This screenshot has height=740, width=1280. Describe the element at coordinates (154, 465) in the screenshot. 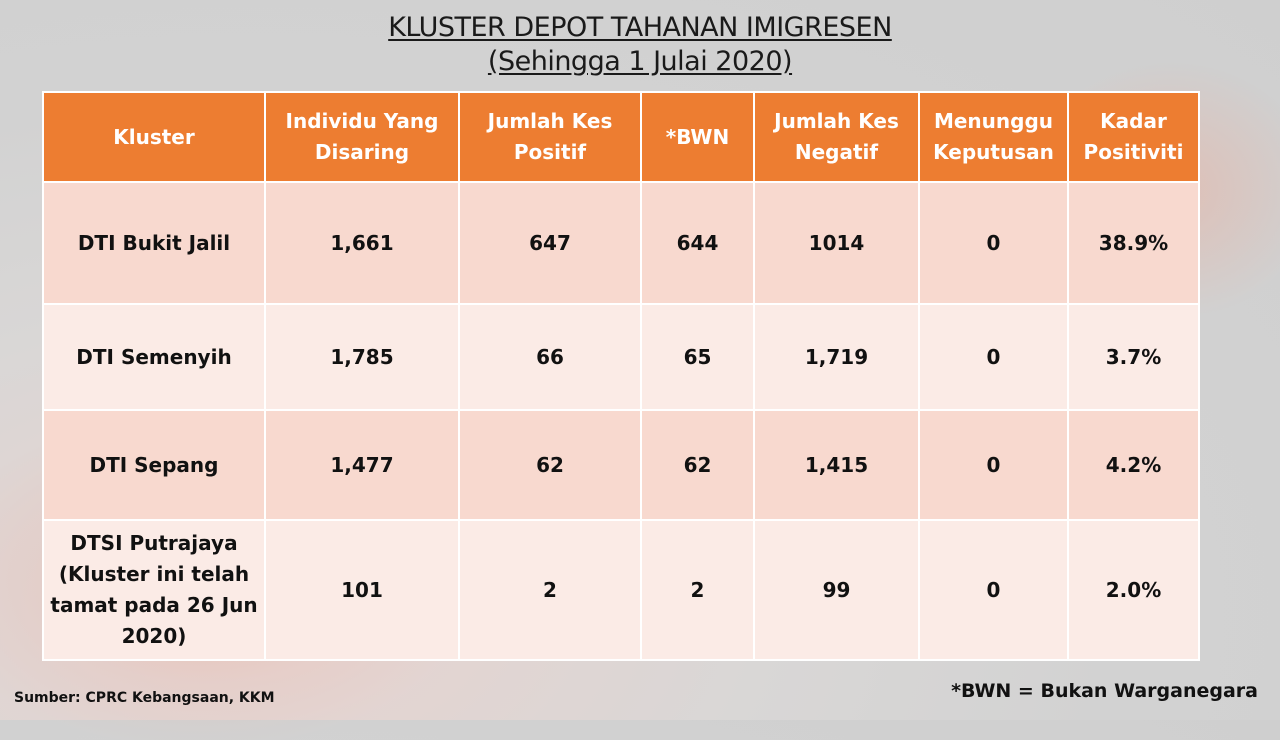

I see `cell-kluster: DTI Sepang` at that location.